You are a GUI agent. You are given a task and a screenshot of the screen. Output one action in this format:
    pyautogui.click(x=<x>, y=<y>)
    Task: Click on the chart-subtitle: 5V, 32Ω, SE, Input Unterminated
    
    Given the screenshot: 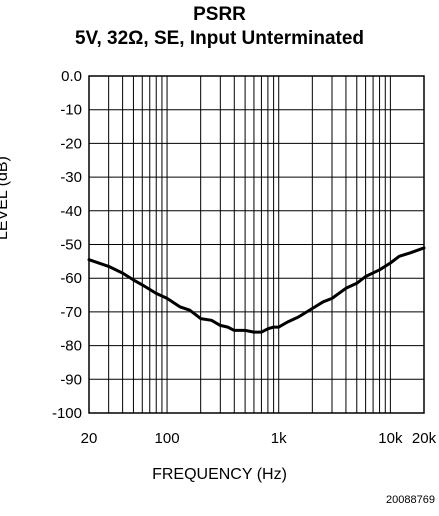 What is the action you would take?
    pyautogui.click(x=219, y=38)
    